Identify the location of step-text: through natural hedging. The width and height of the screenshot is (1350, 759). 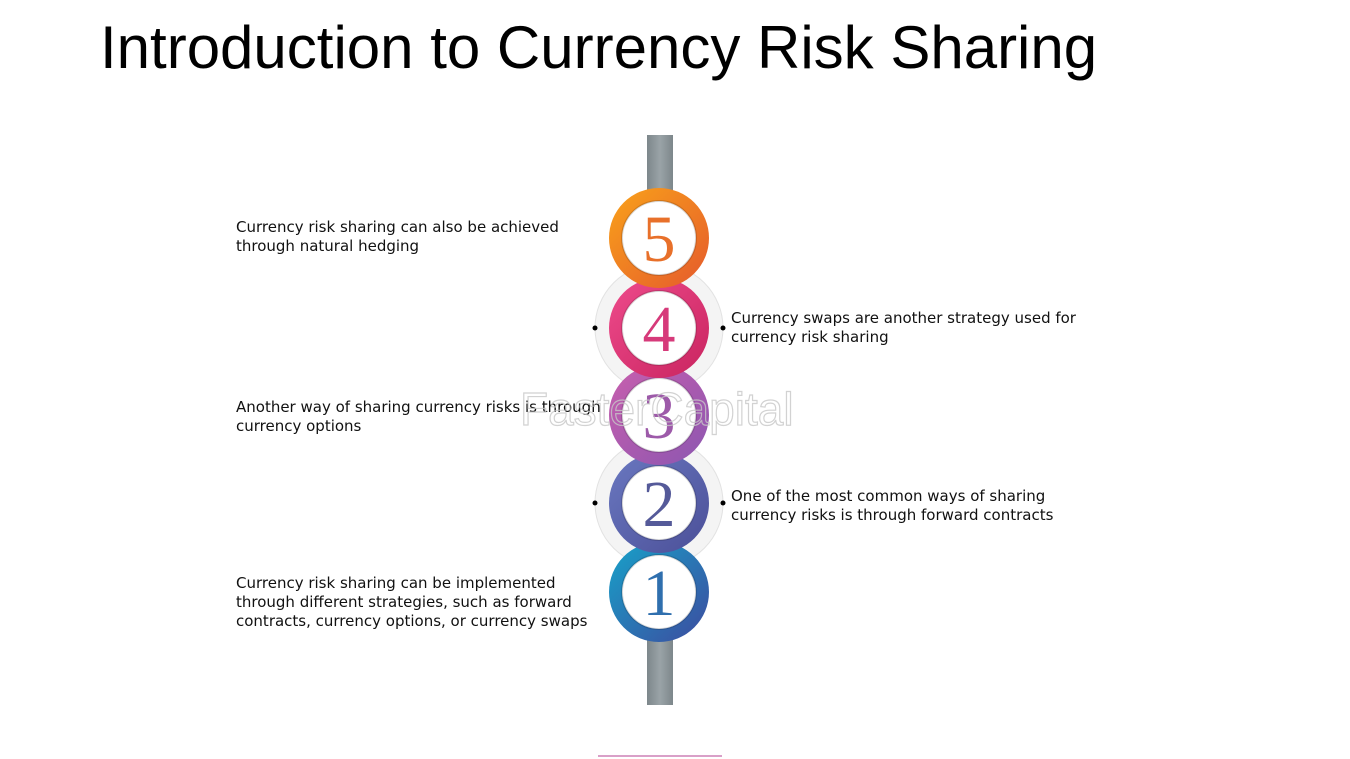
(327, 246).